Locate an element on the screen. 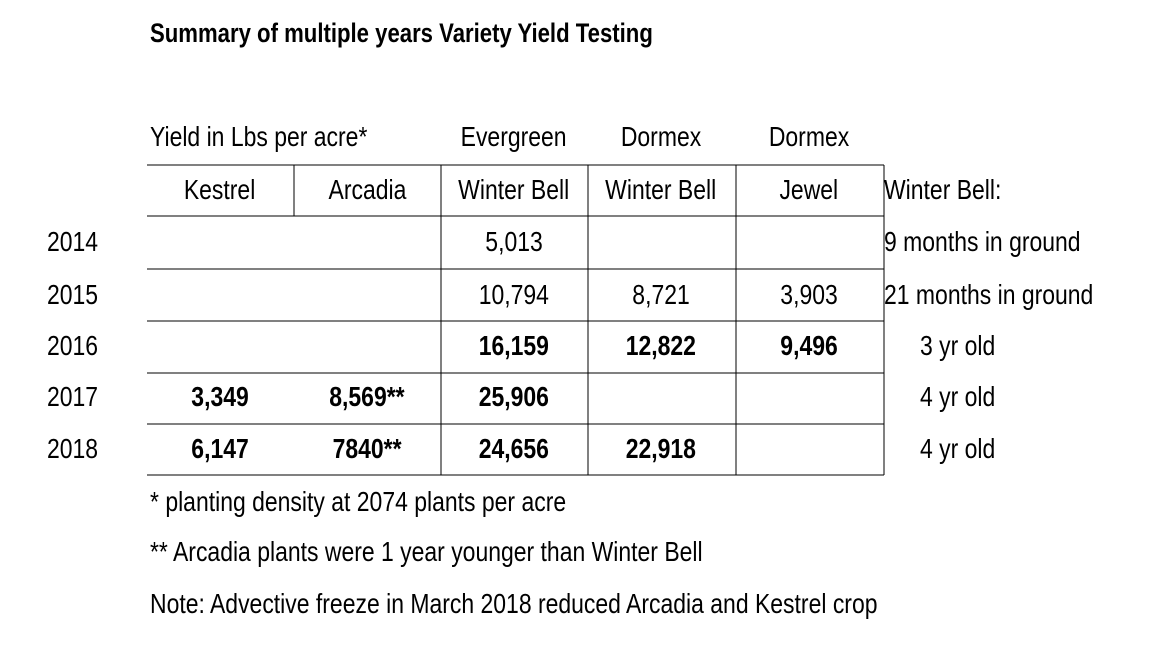  table-cell: 25,906 is located at coordinates (514, 397).